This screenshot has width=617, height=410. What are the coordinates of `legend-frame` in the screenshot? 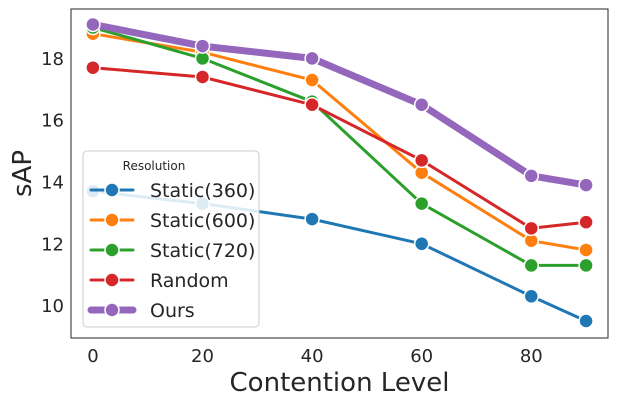 It's located at (171, 239).